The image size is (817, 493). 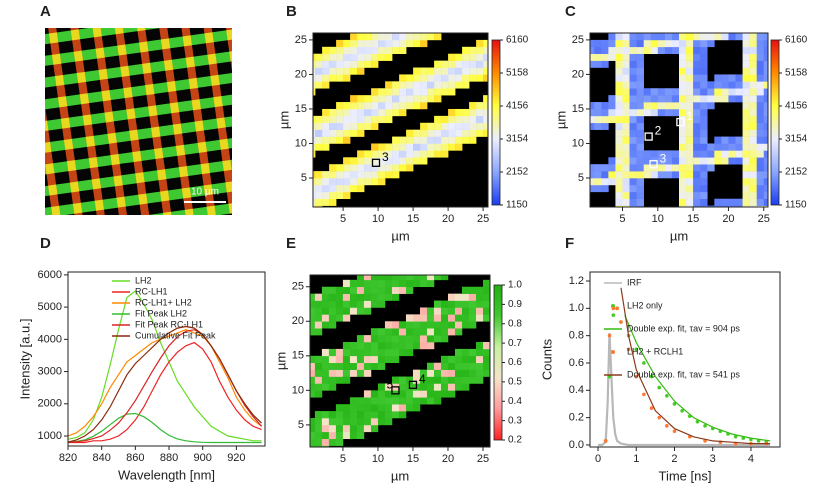 I want to click on y-tick-label: 20, so click(x=301, y=74).